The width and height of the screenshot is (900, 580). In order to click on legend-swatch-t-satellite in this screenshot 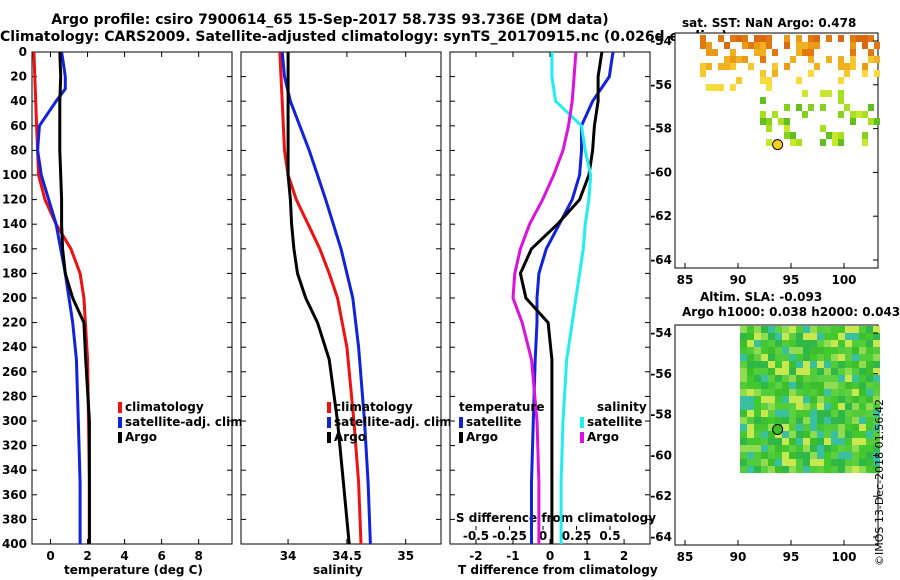, I will do `click(461, 422)`.